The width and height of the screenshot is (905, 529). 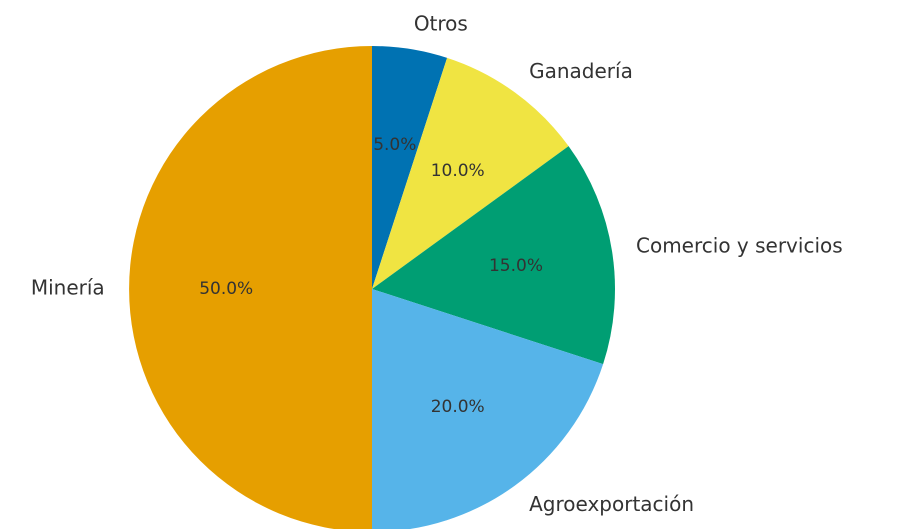 What do you see at coordinates (68, 288) in the screenshot?
I see `slice-label: Minería` at bounding box center [68, 288].